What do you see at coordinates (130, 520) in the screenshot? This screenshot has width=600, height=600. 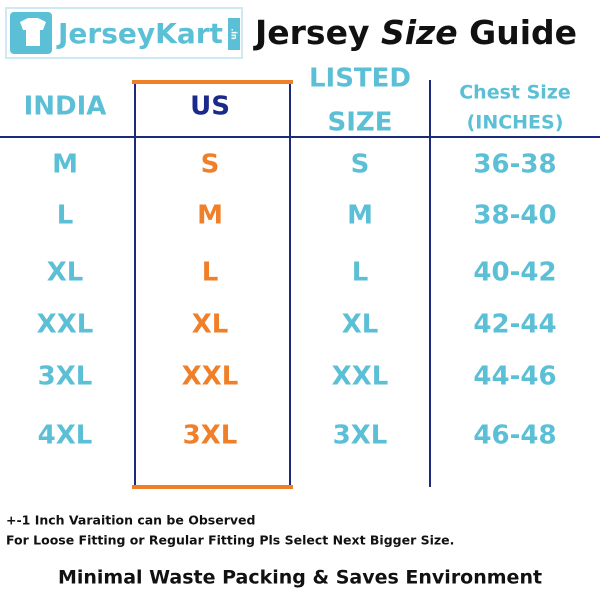 I see `note: +-1 Inch Varaition can be Observed` at bounding box center [130, 520].